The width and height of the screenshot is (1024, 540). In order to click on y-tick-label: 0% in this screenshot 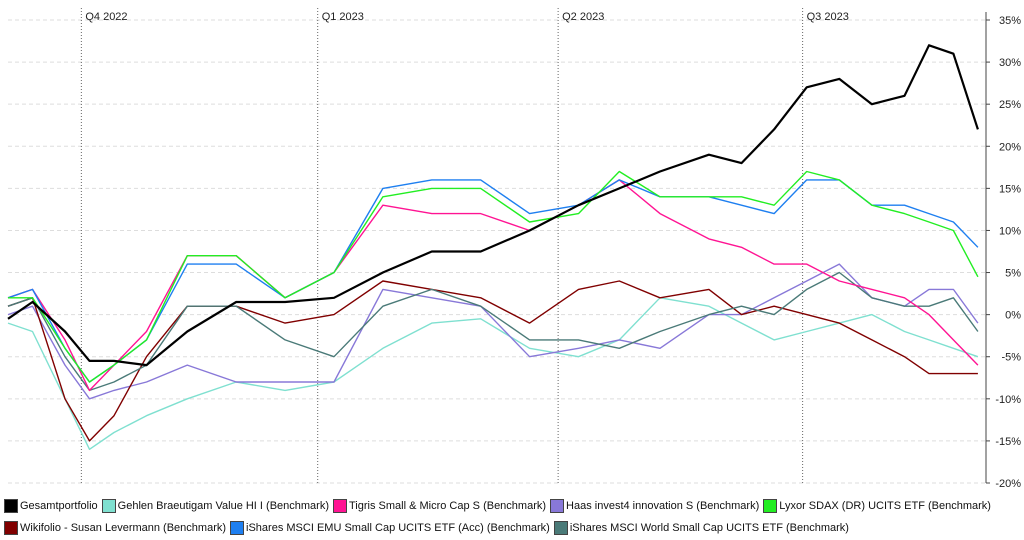, I will do `click(1013, 316)`.